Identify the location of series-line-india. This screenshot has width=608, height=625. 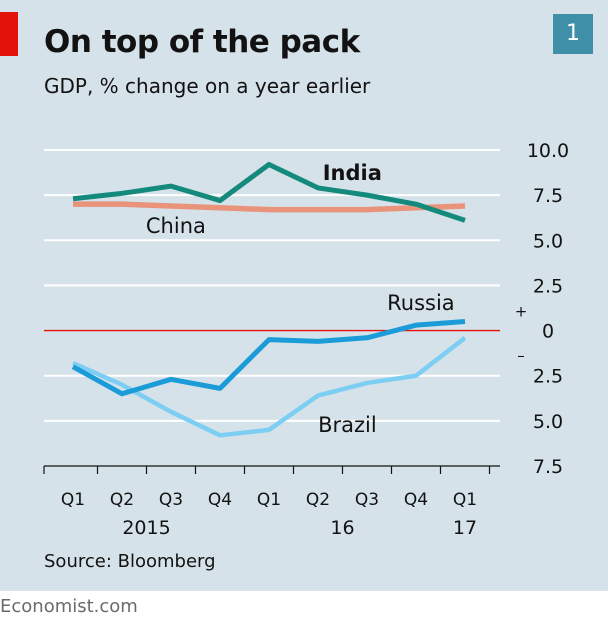
(269, 192).